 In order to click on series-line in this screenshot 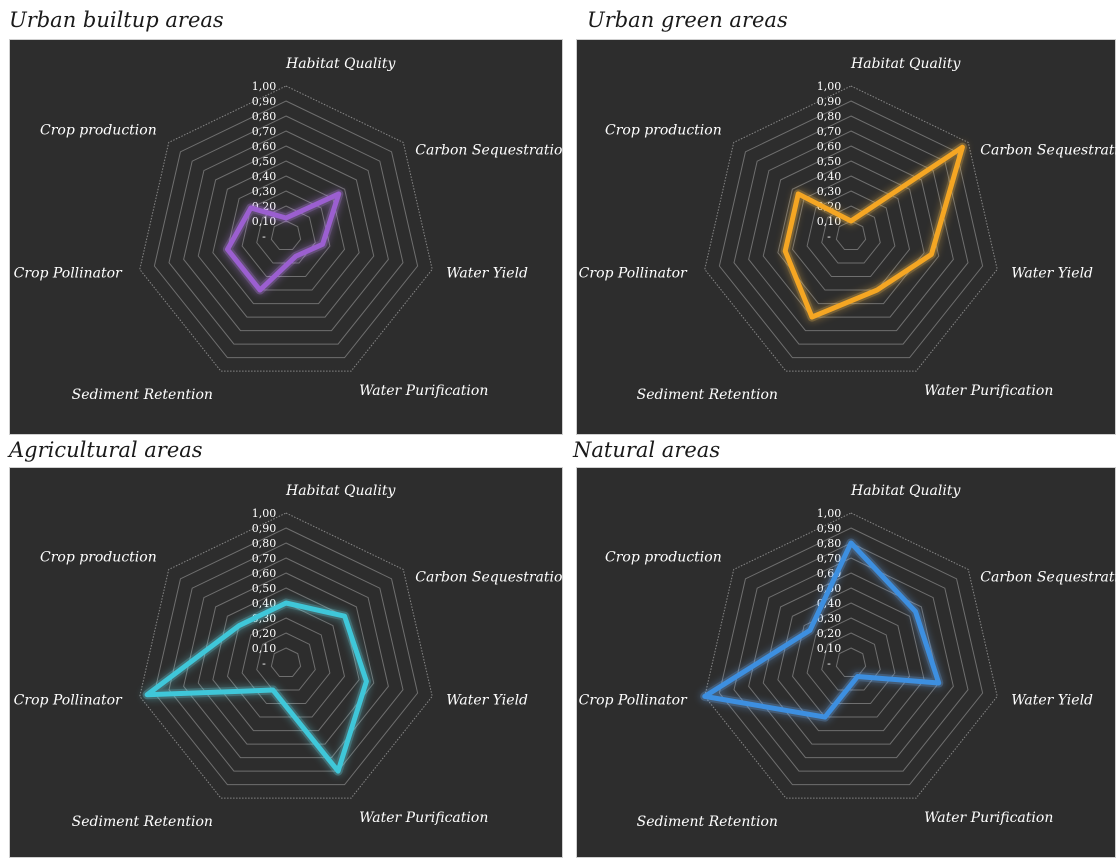, I will do `click(256, 687)`.